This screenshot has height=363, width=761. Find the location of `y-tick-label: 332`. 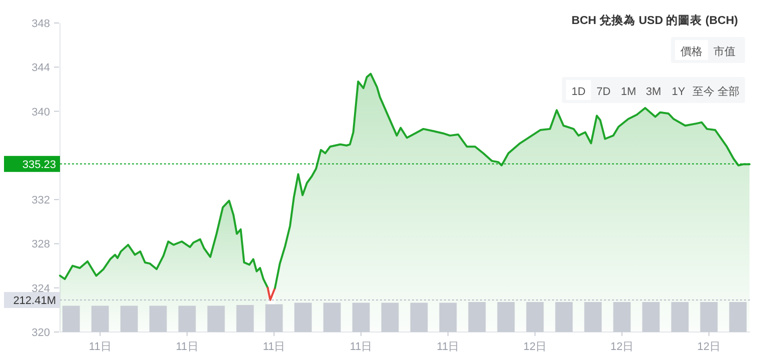

y-tick-label: 332 is located at coordinates (41, 200).